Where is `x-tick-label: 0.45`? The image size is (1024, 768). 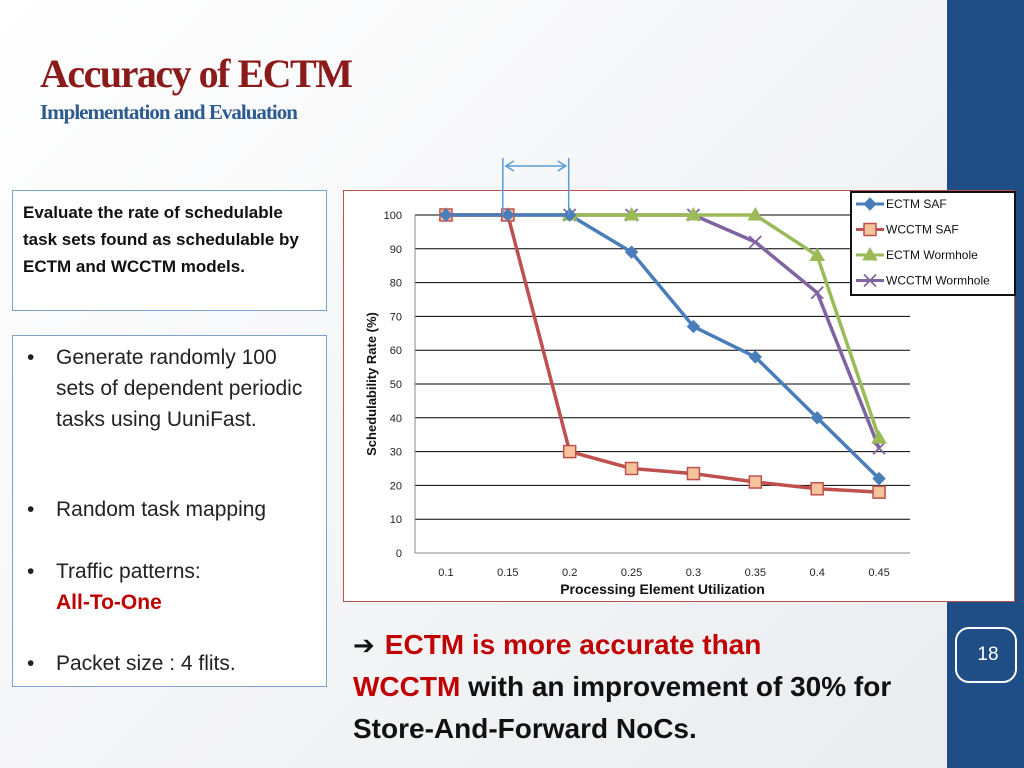 x-tick-label: 0.45 is located at coordinates (878, 573).